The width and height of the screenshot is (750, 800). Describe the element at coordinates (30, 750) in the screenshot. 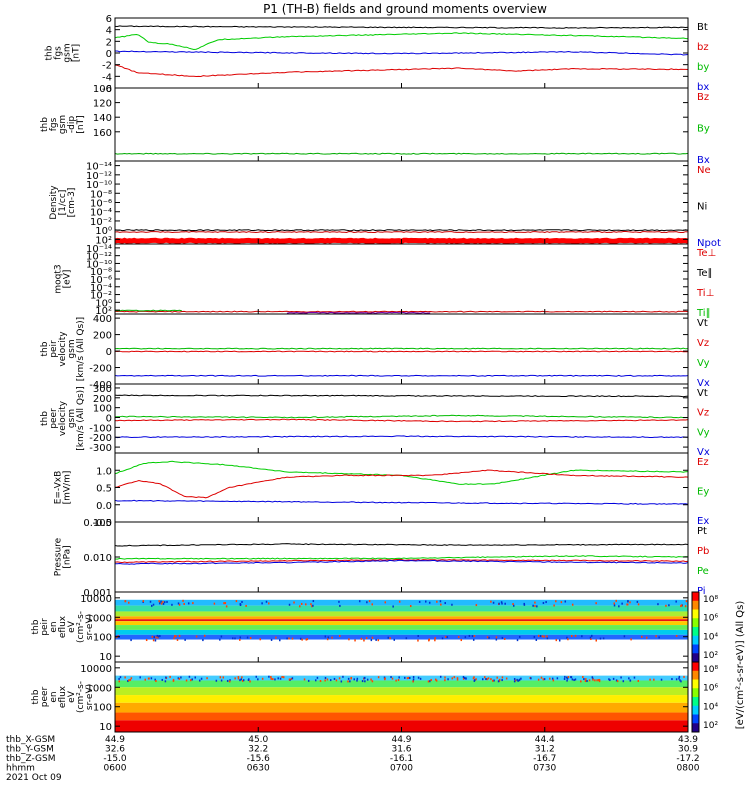

I see `orbit-row-label: thb_Y-GSM` at that location.